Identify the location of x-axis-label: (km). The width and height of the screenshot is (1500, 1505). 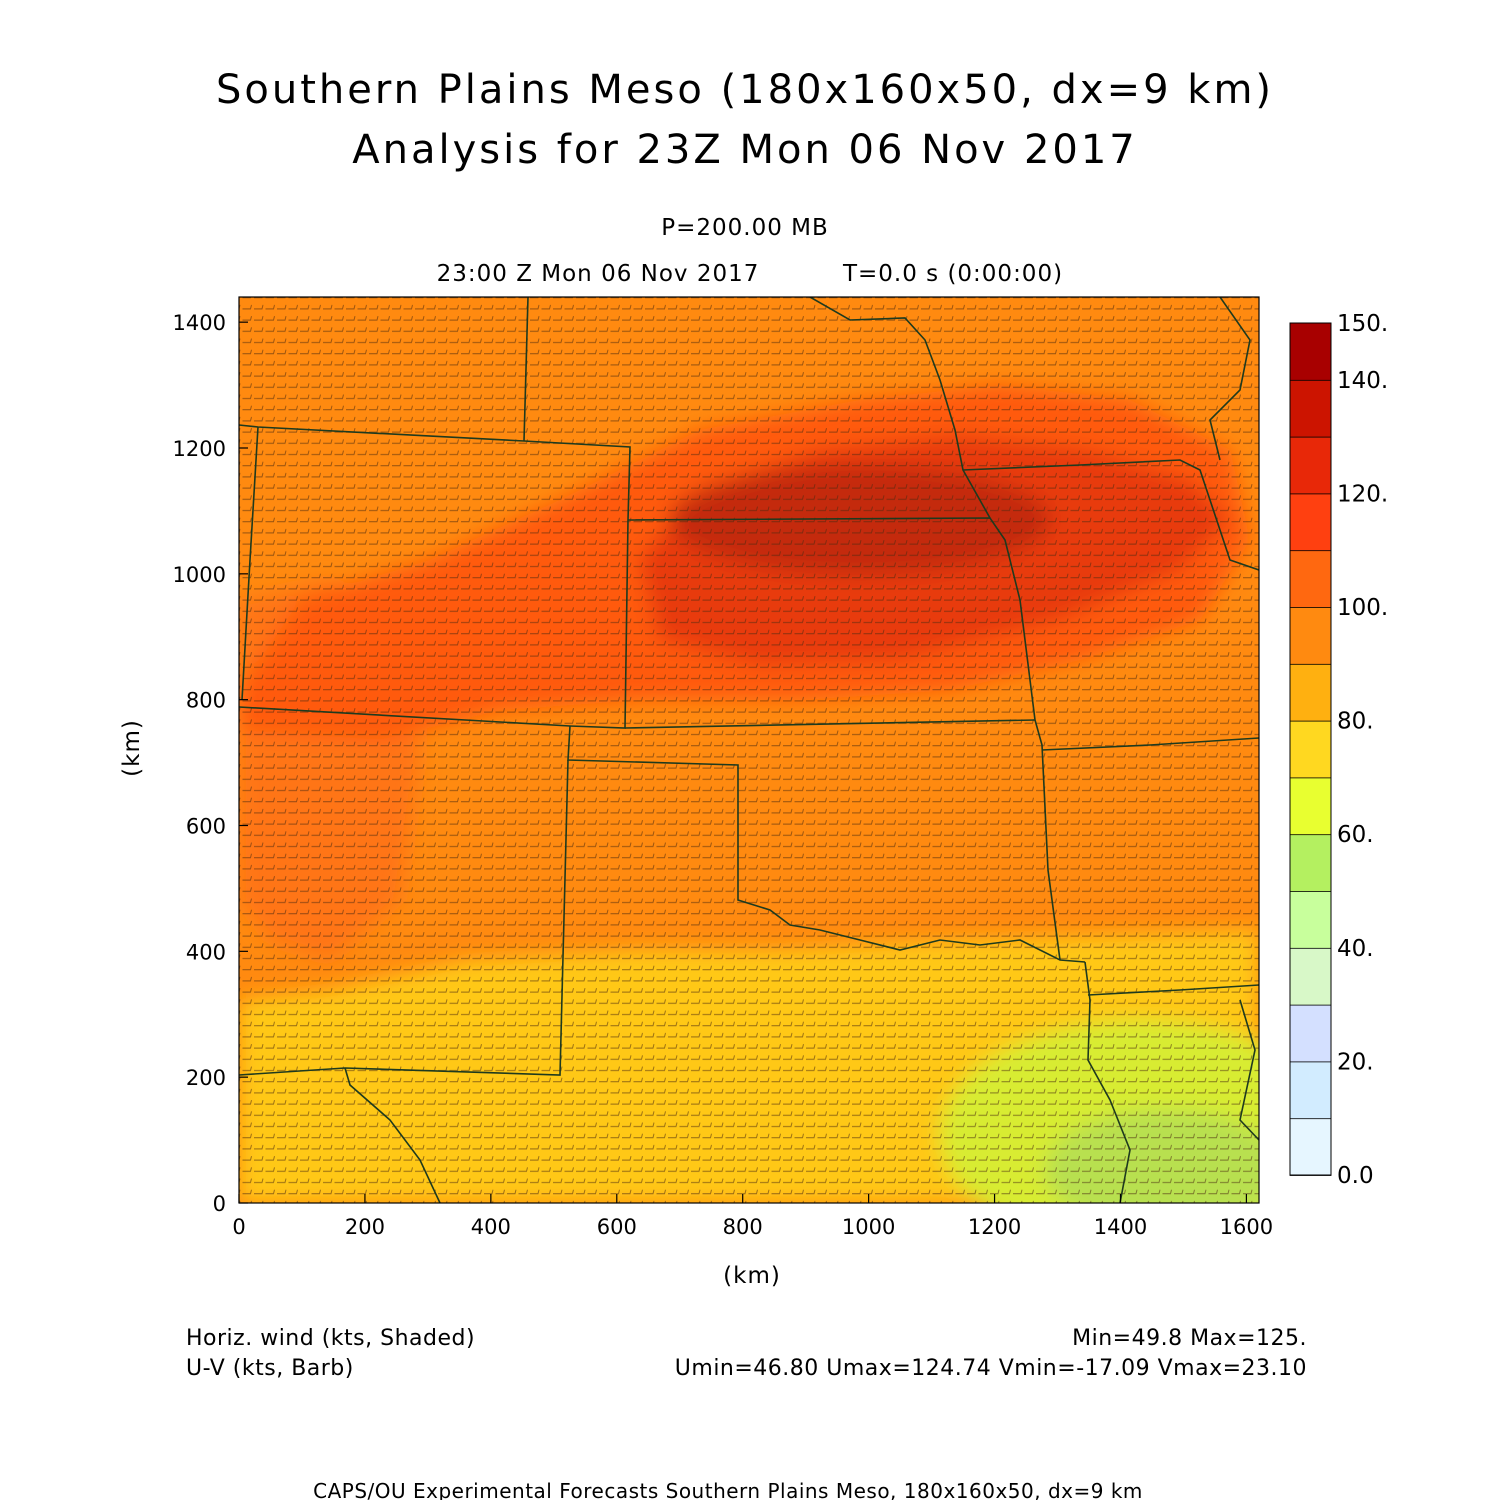
(752, 1276).